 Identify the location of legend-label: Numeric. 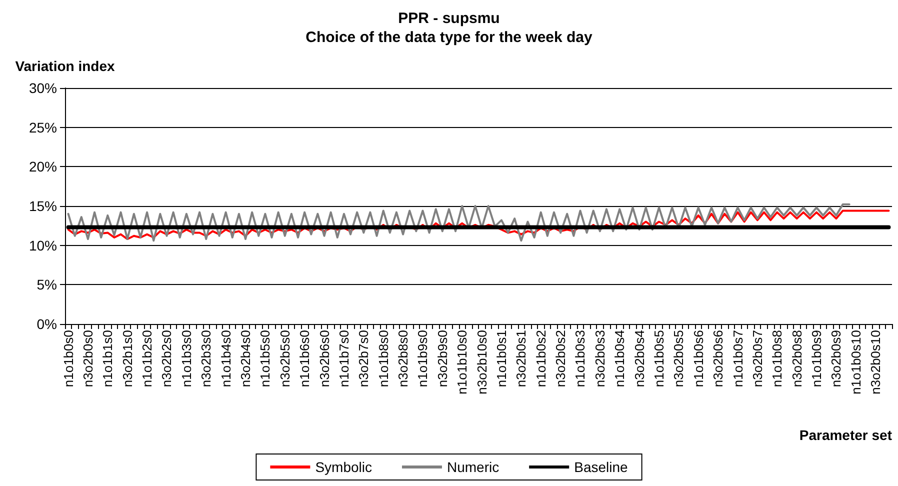
(473, 467).